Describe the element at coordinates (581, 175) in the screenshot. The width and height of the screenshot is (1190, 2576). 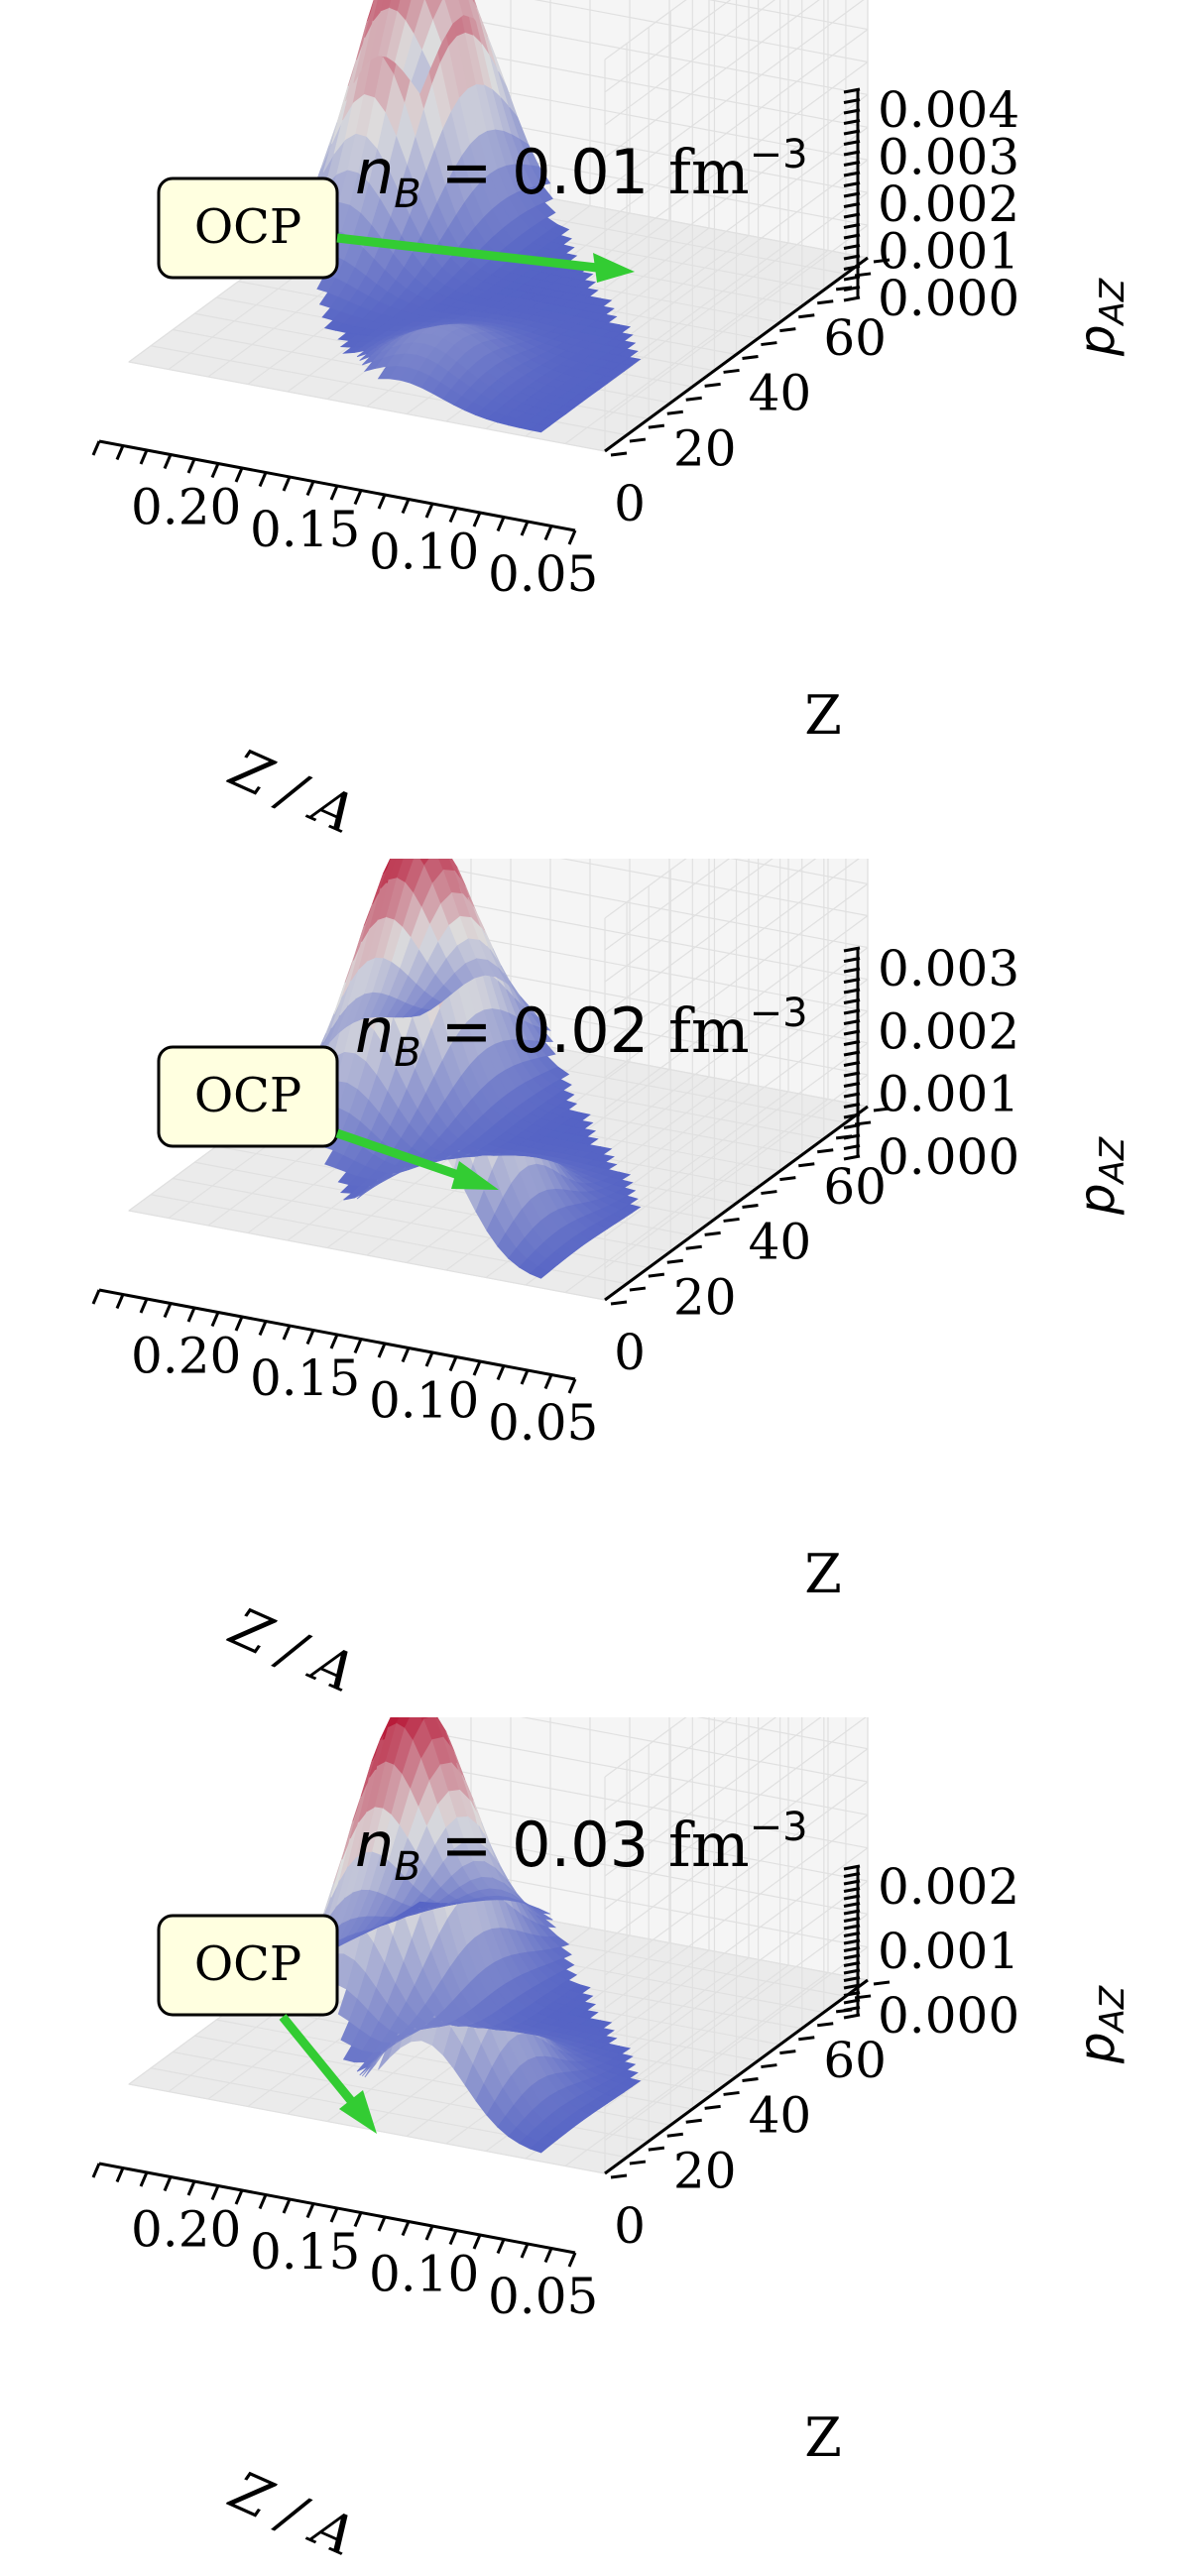
I see `chart-title: nB = 0.01 fm−3` at that location.